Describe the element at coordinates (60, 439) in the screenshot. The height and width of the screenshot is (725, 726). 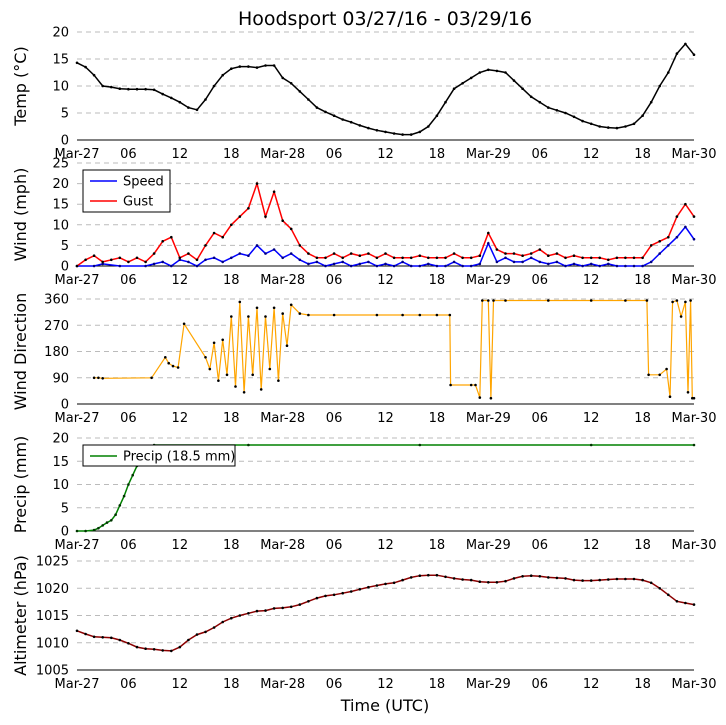
I see `y-tick-label: 20` at that location.